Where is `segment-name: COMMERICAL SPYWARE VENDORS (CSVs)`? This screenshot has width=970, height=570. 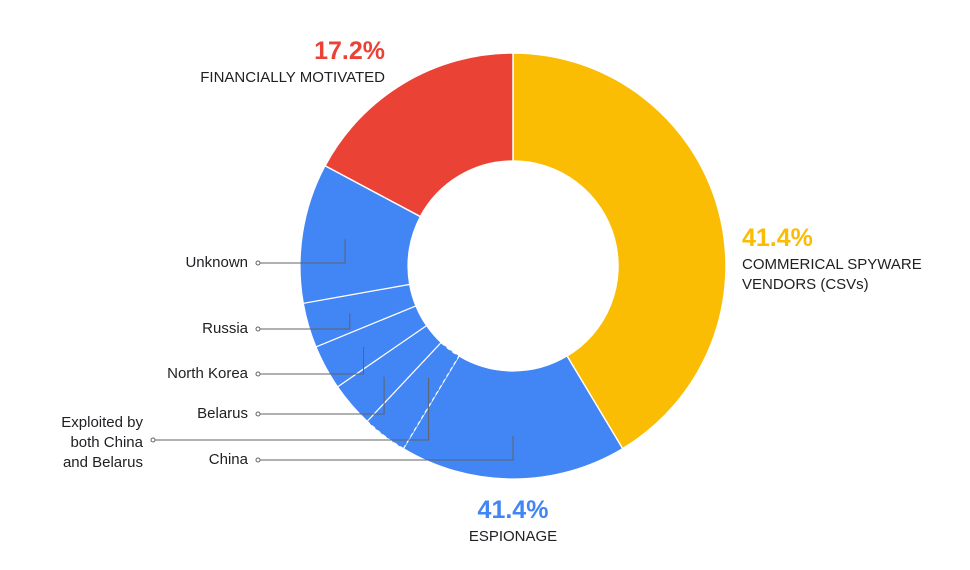
segment-name: COMMERICAL SPYWARE VENDORS (CSVs) is located at coordinates (832, 274).